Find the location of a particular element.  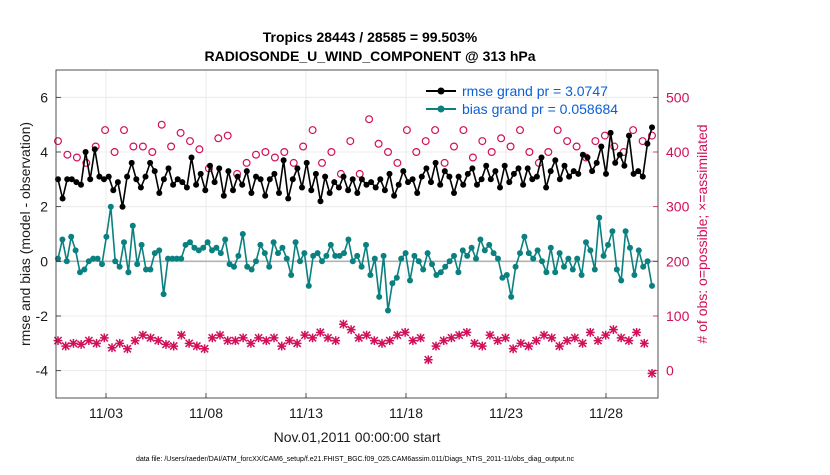

series-rmse is located at coordinates (355, 167).